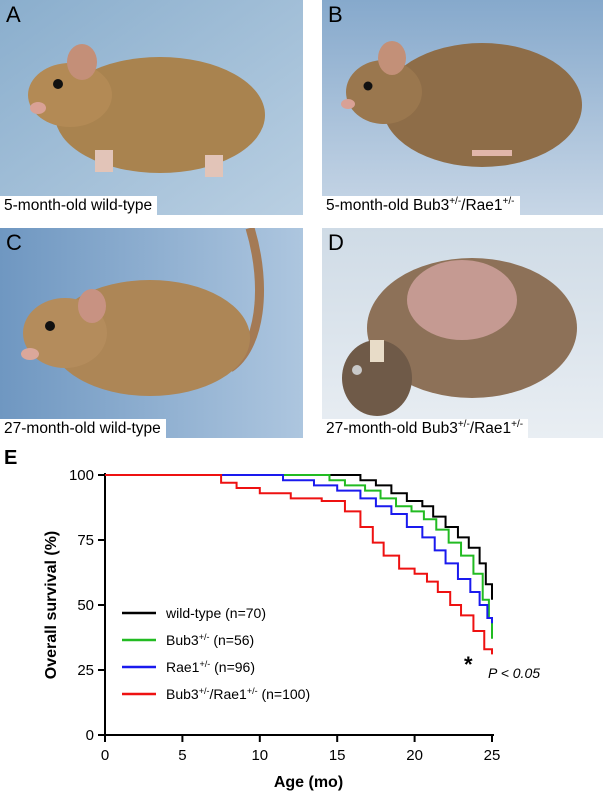  What do you see at coordinates (210, 667) in the screenshot?
I see `legend-label-3: Rae1+/- (n=96)` at bounding box center [210, 667].